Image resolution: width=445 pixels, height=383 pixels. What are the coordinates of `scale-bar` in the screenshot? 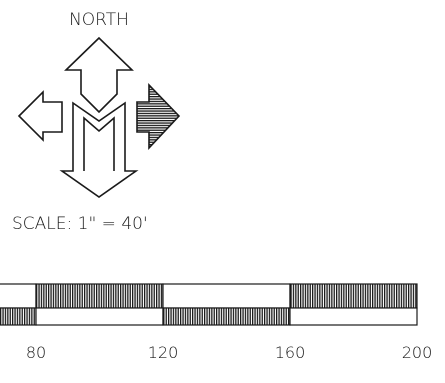 It's located at (209, 304).